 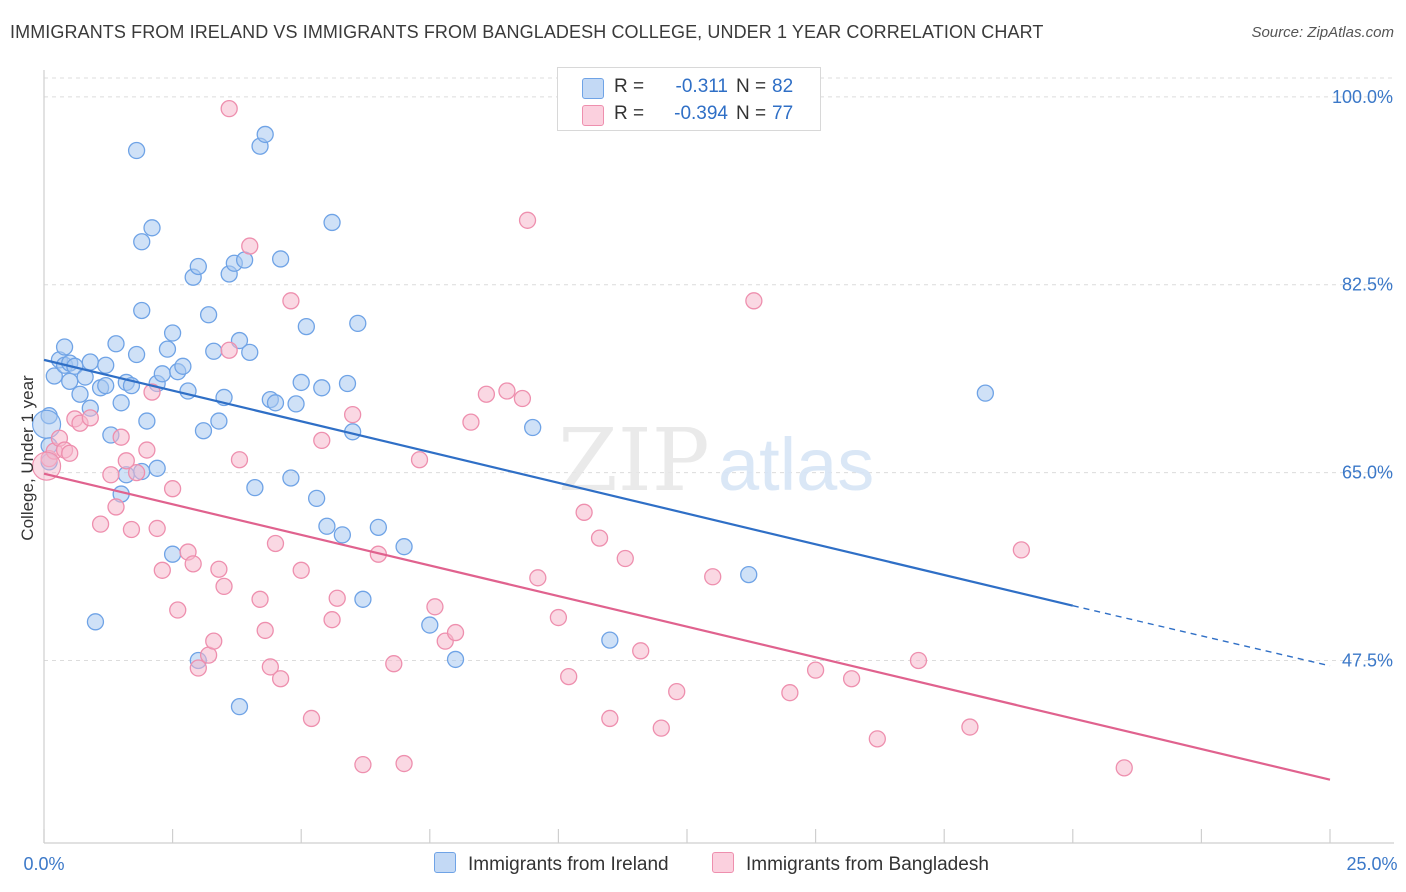 I want to click on legend-swatch-bangladesh, so click(x=593, y=115).